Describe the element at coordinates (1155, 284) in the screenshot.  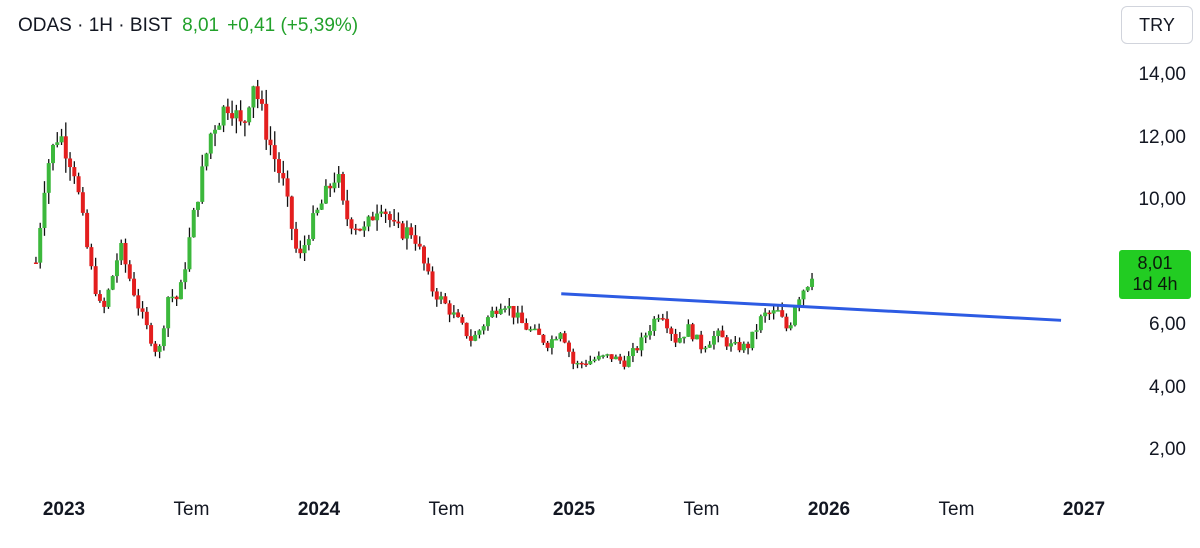
I see `price-tag-countdown: 1d 4h` at that location.